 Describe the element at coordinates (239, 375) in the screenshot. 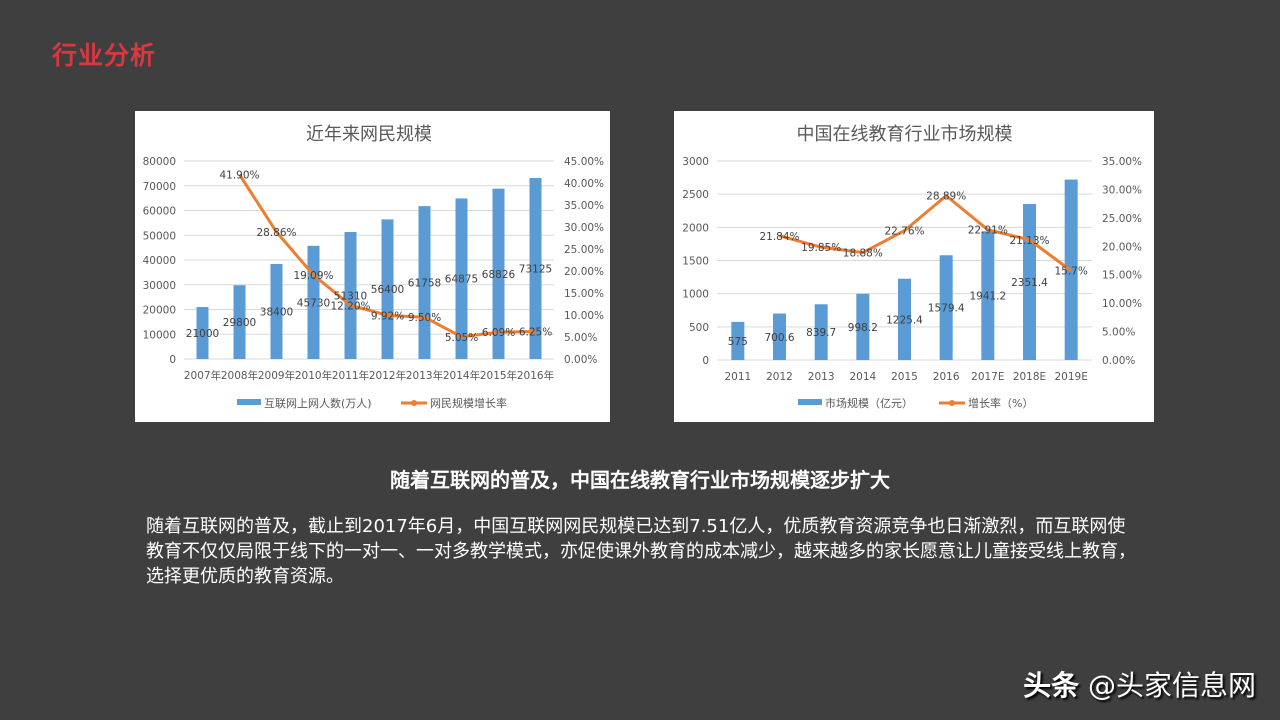

I see `x-tick: 2008年` at that location.